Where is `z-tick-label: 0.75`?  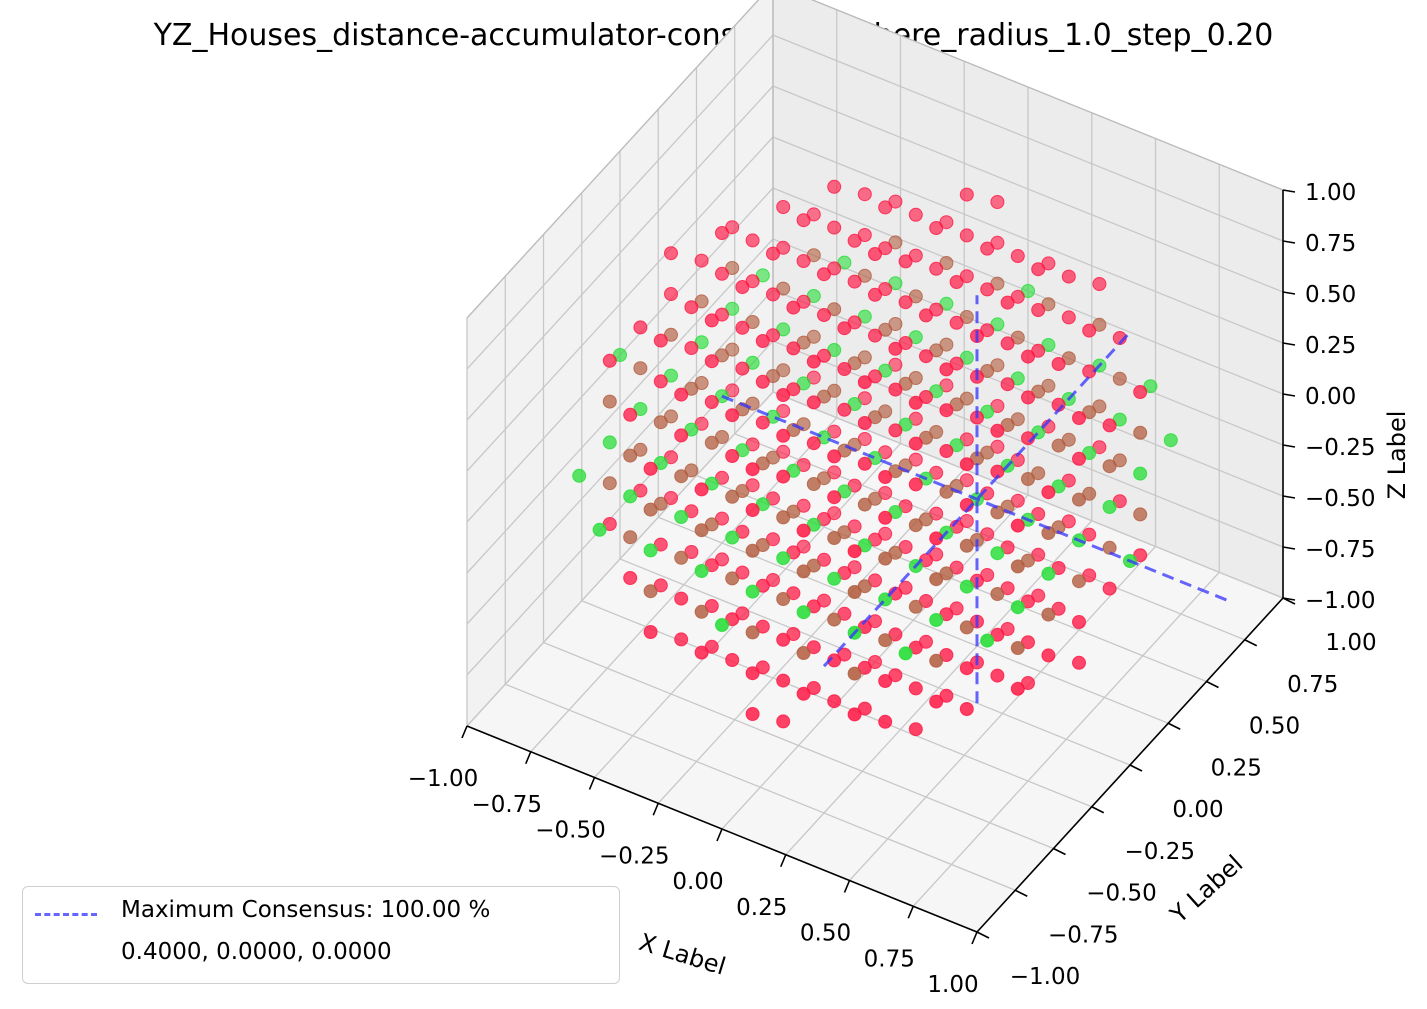 z-tick-label: 0.75 is located at coordinates (1330, 244).